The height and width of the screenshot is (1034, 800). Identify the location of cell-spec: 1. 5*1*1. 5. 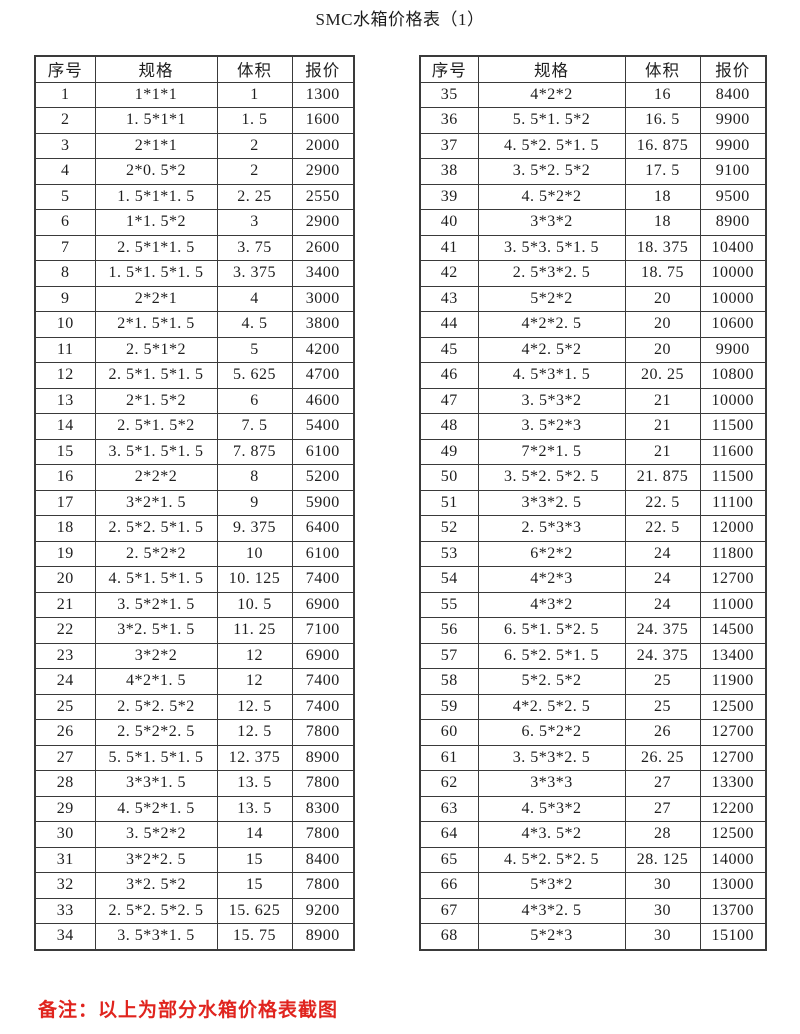
(156, 196).